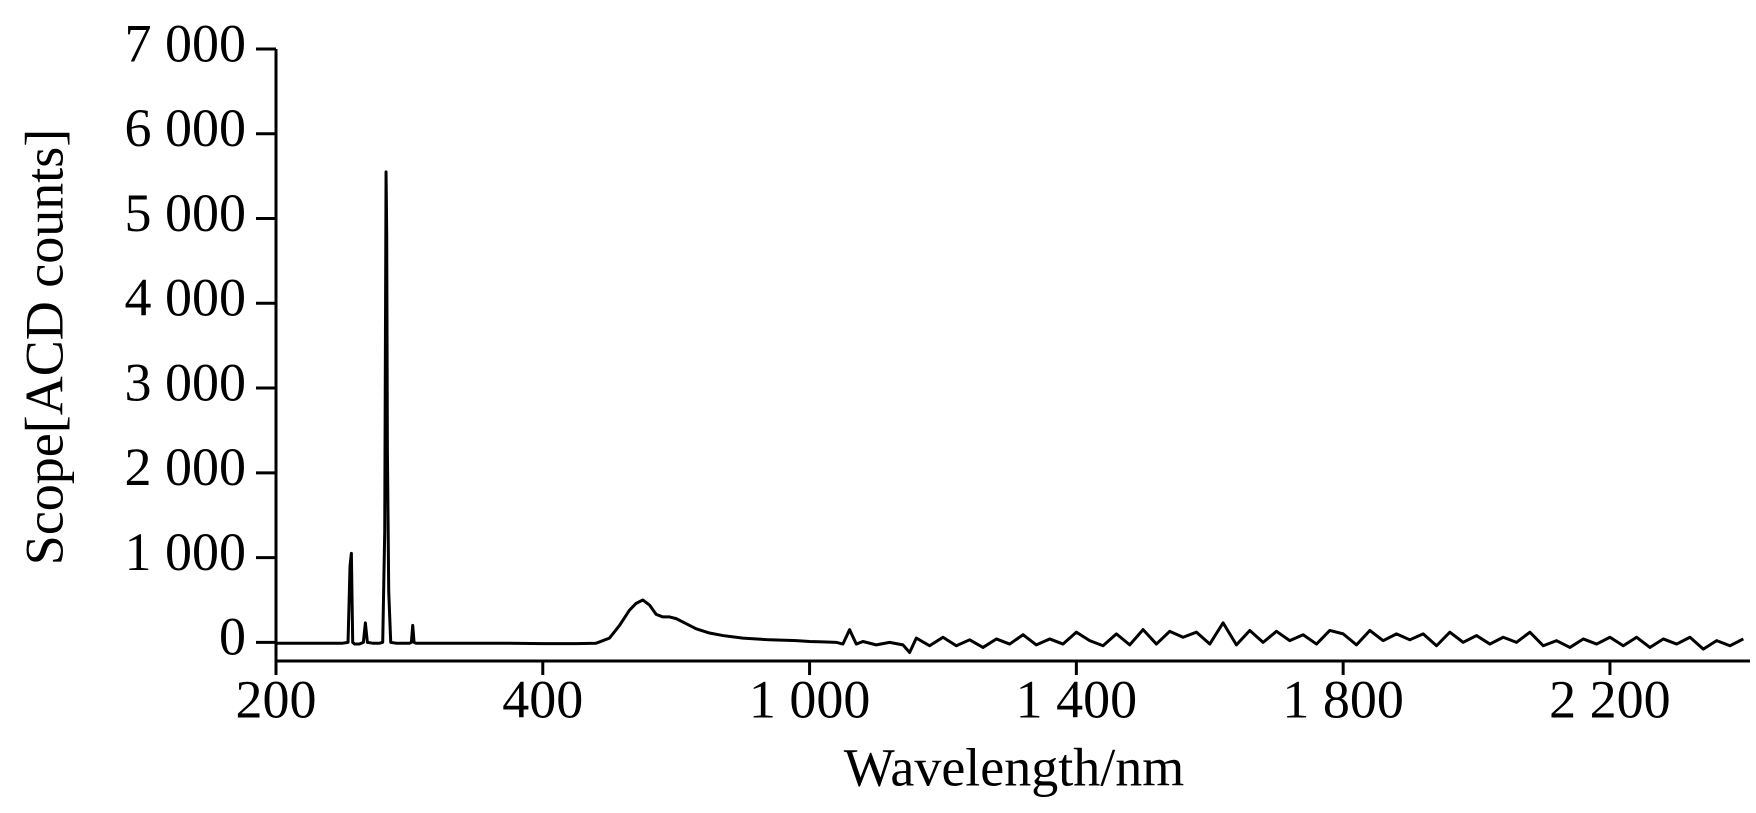 Image resolution: width=1756 pixels, height=813 pixels. I want to click on y-tick-label: 4 000, so click(186, 298).